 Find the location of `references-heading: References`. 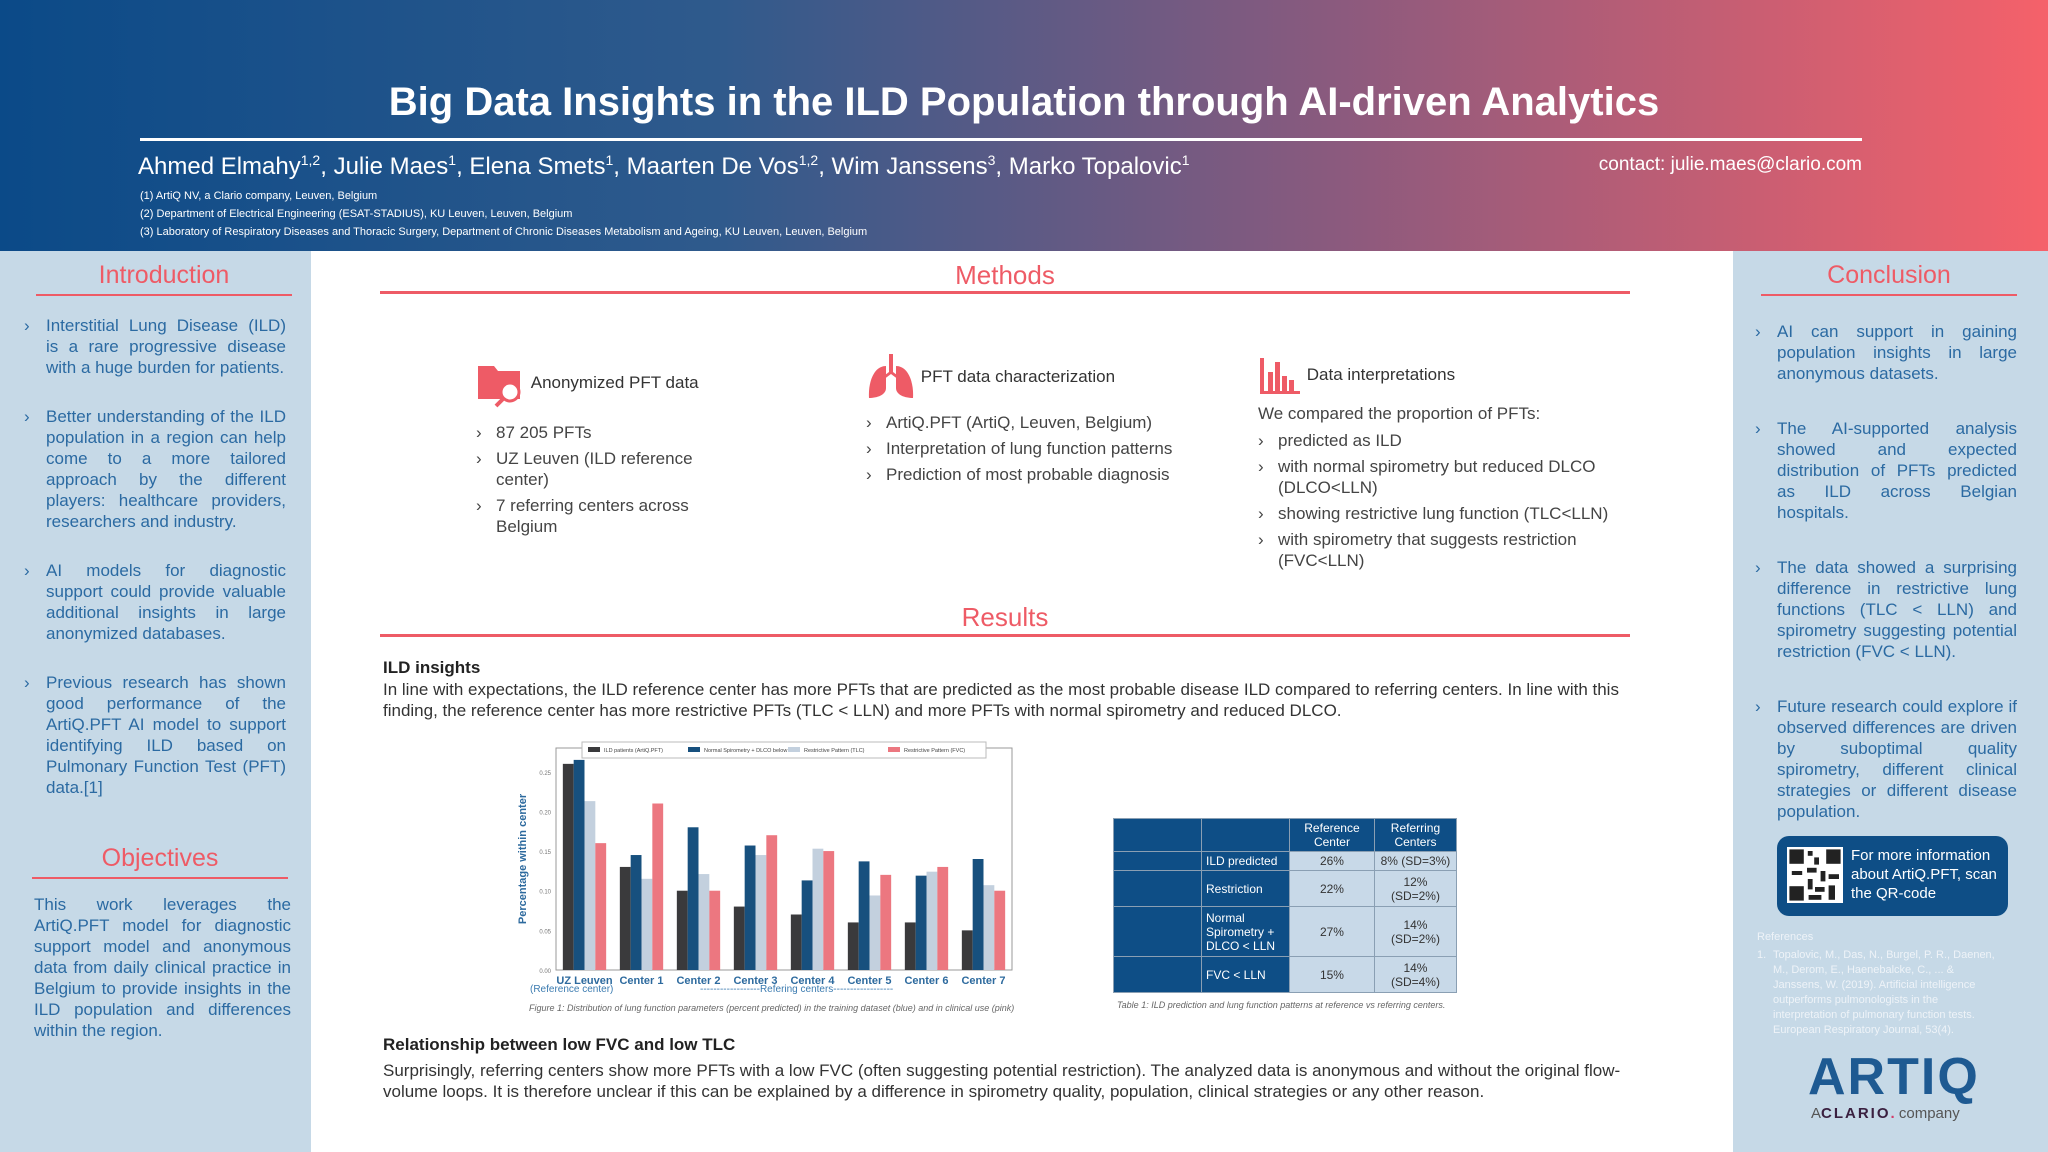

references-heading: References is located at coordinates (1785, 937).